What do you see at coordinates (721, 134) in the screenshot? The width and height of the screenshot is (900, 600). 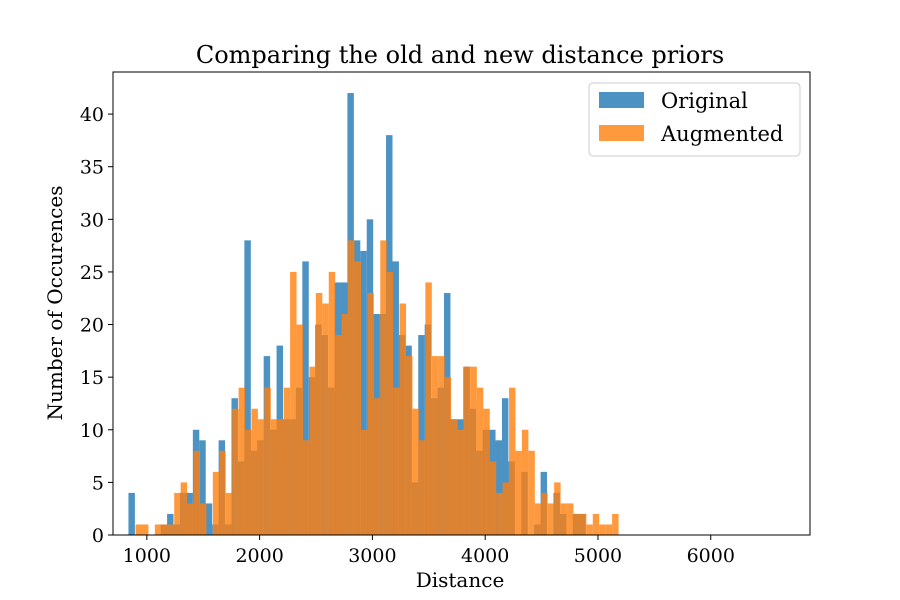 I see `legend-label-1: Augmented` at bounding box center [721, 134].